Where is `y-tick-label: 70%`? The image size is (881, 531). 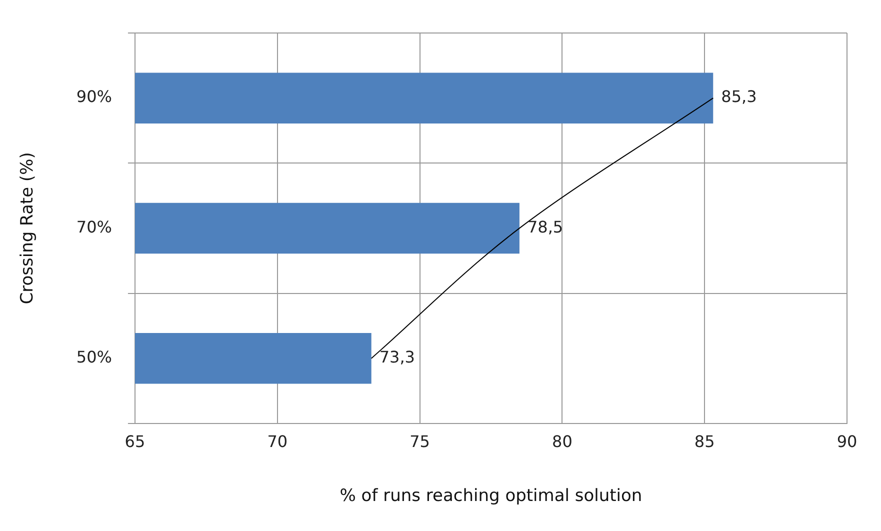 y-tick-label: 70% is located at coordinates (94, 226).